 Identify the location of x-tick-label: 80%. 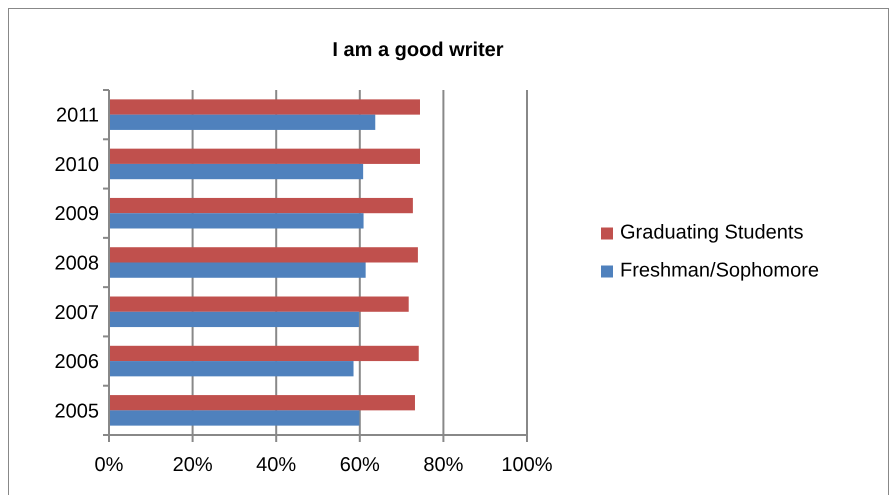
(443, 465).